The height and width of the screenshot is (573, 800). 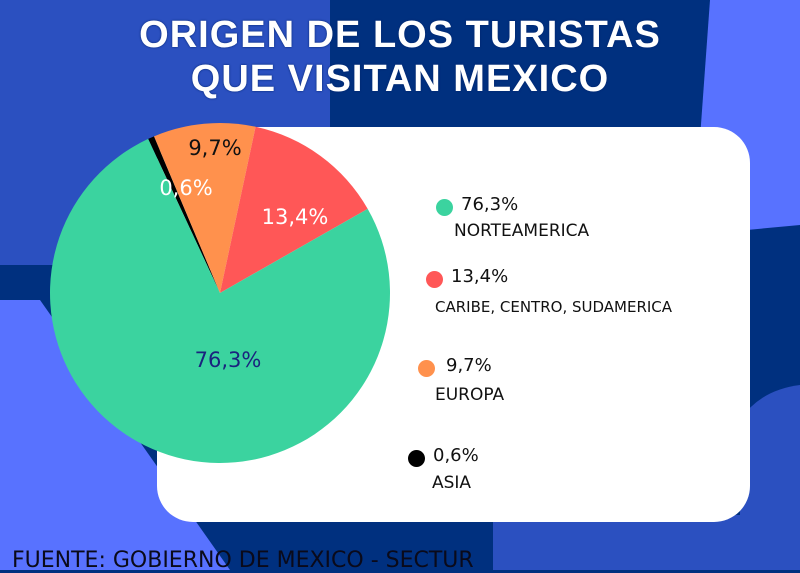 I want to click on pie-label-caribe: 13,4%, so click(x=295, y=217).